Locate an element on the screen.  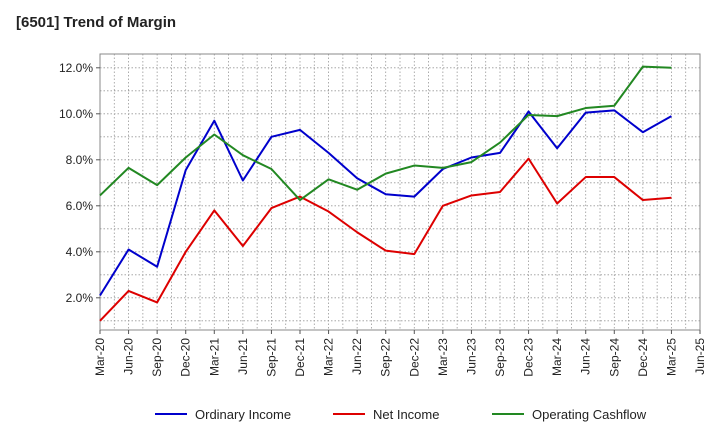
x-tick-label: Jun-21 is located at coordinates (243, 356).